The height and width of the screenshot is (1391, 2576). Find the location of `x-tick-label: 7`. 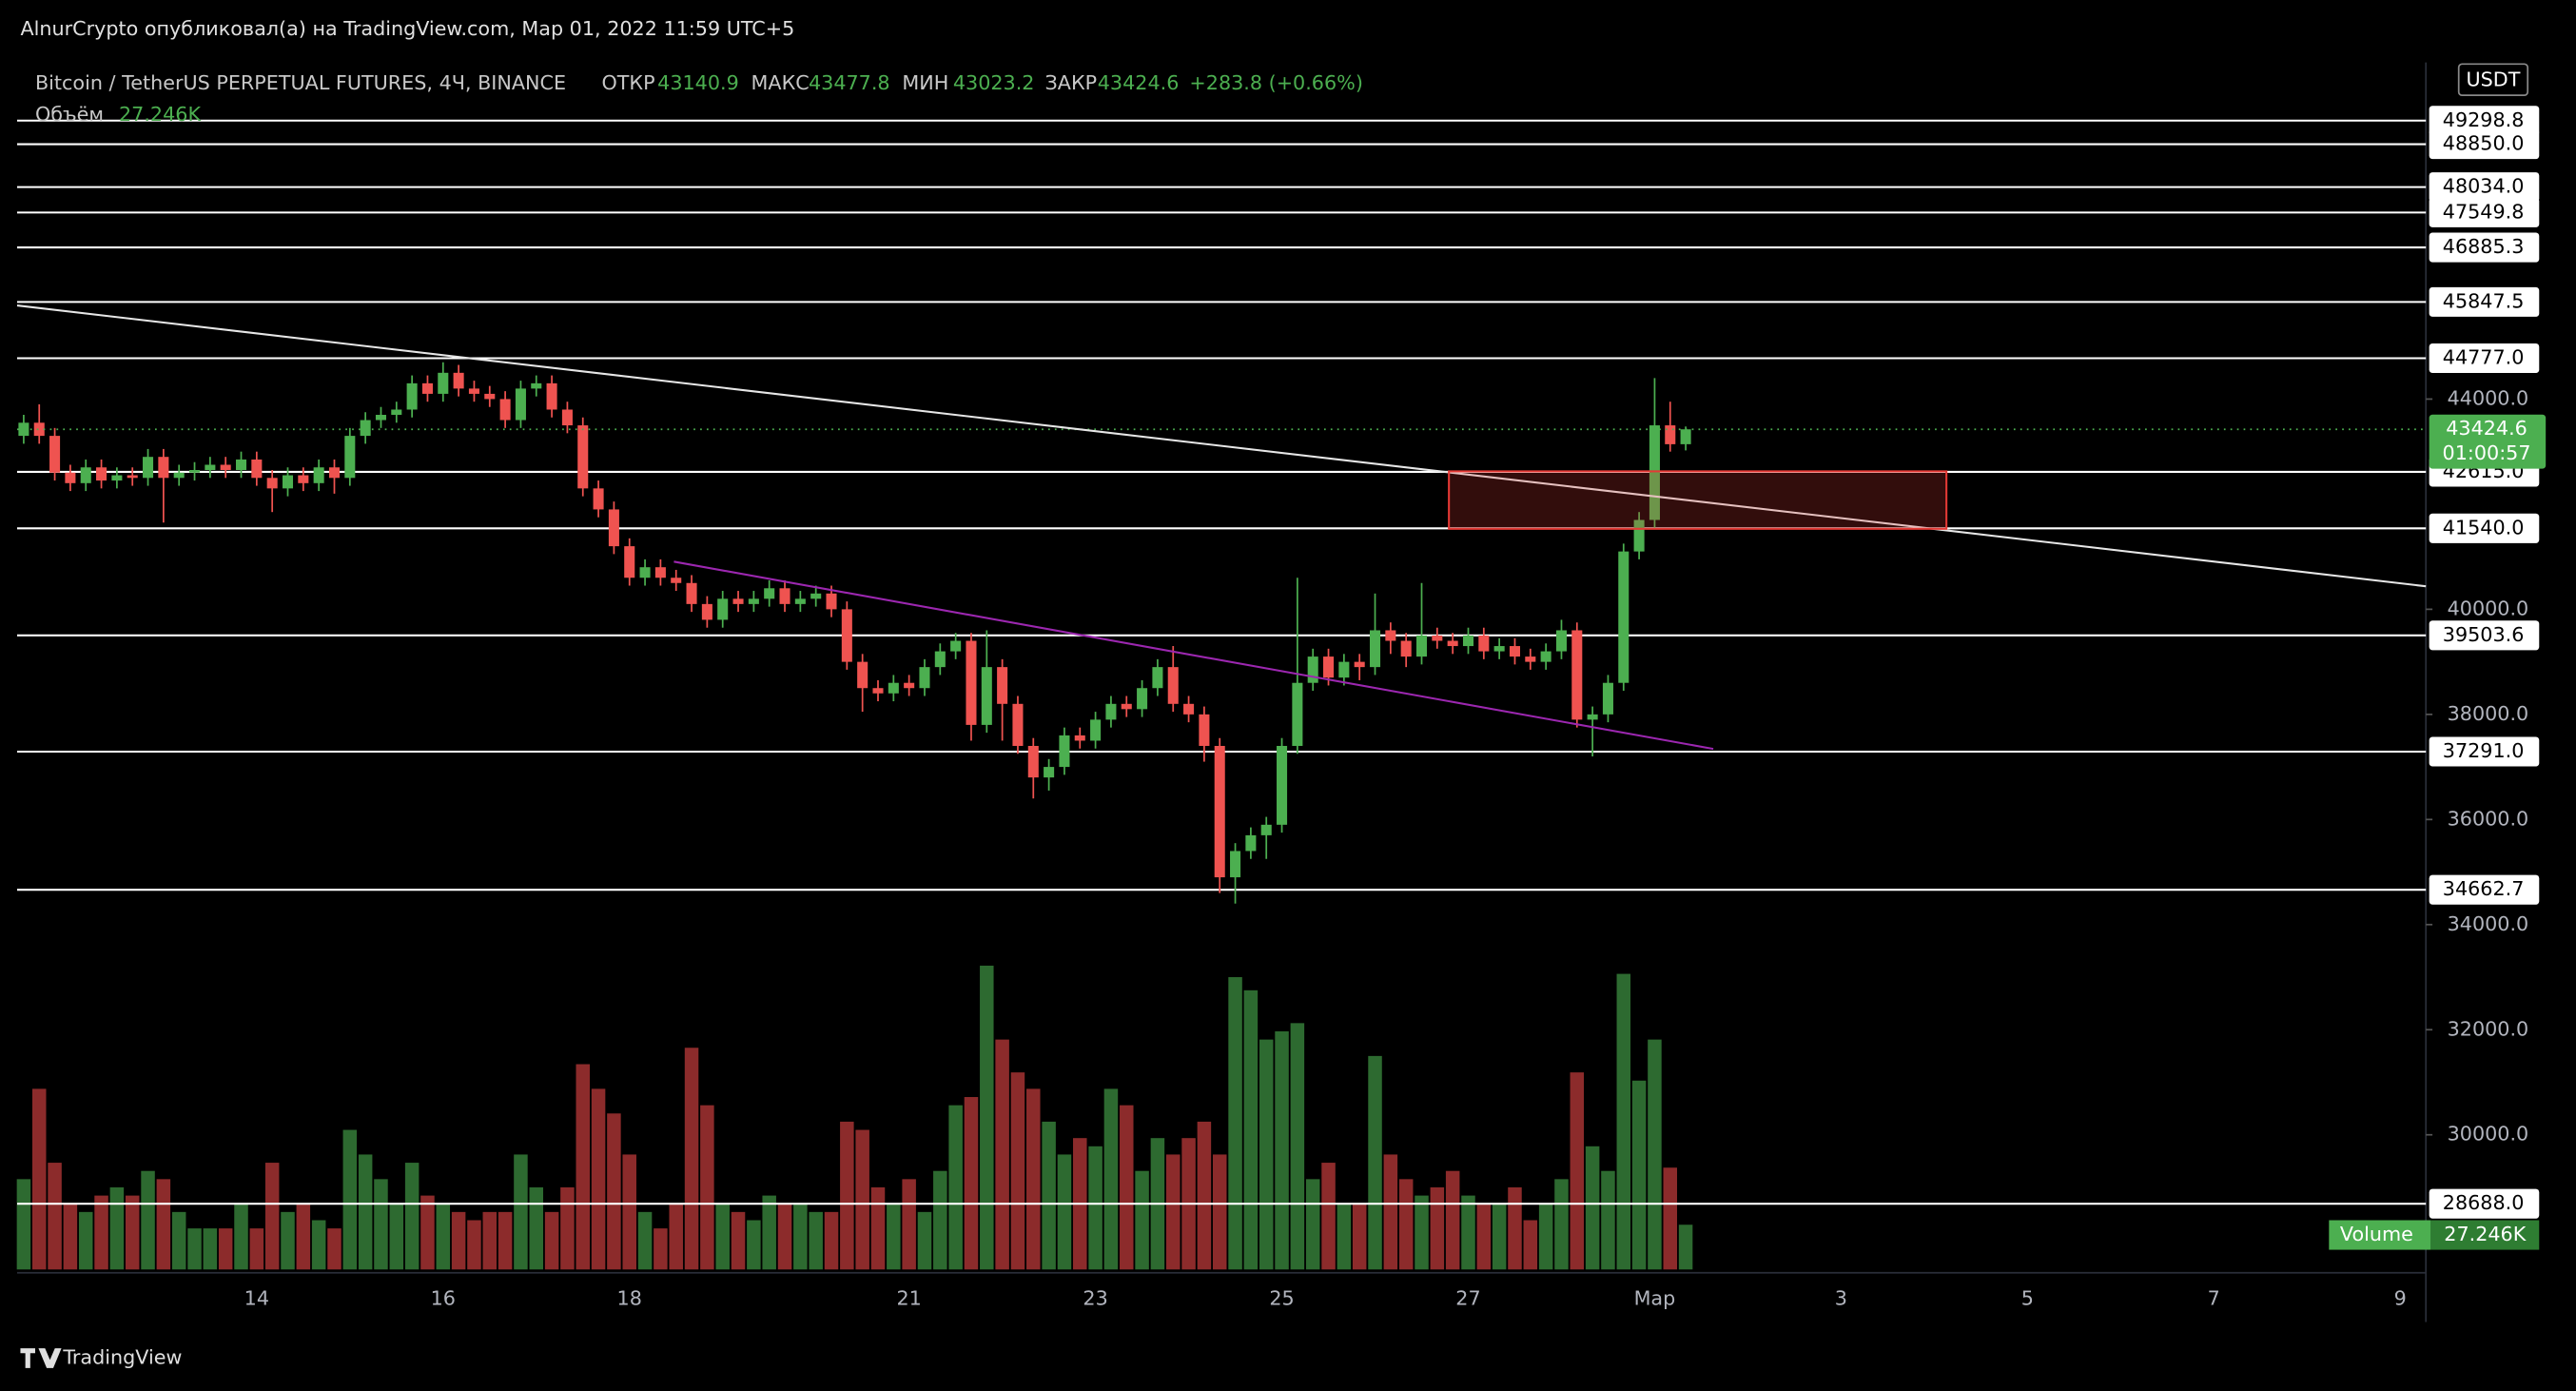

x-tick-label: 7 is located at coordinates (2214, 1297).